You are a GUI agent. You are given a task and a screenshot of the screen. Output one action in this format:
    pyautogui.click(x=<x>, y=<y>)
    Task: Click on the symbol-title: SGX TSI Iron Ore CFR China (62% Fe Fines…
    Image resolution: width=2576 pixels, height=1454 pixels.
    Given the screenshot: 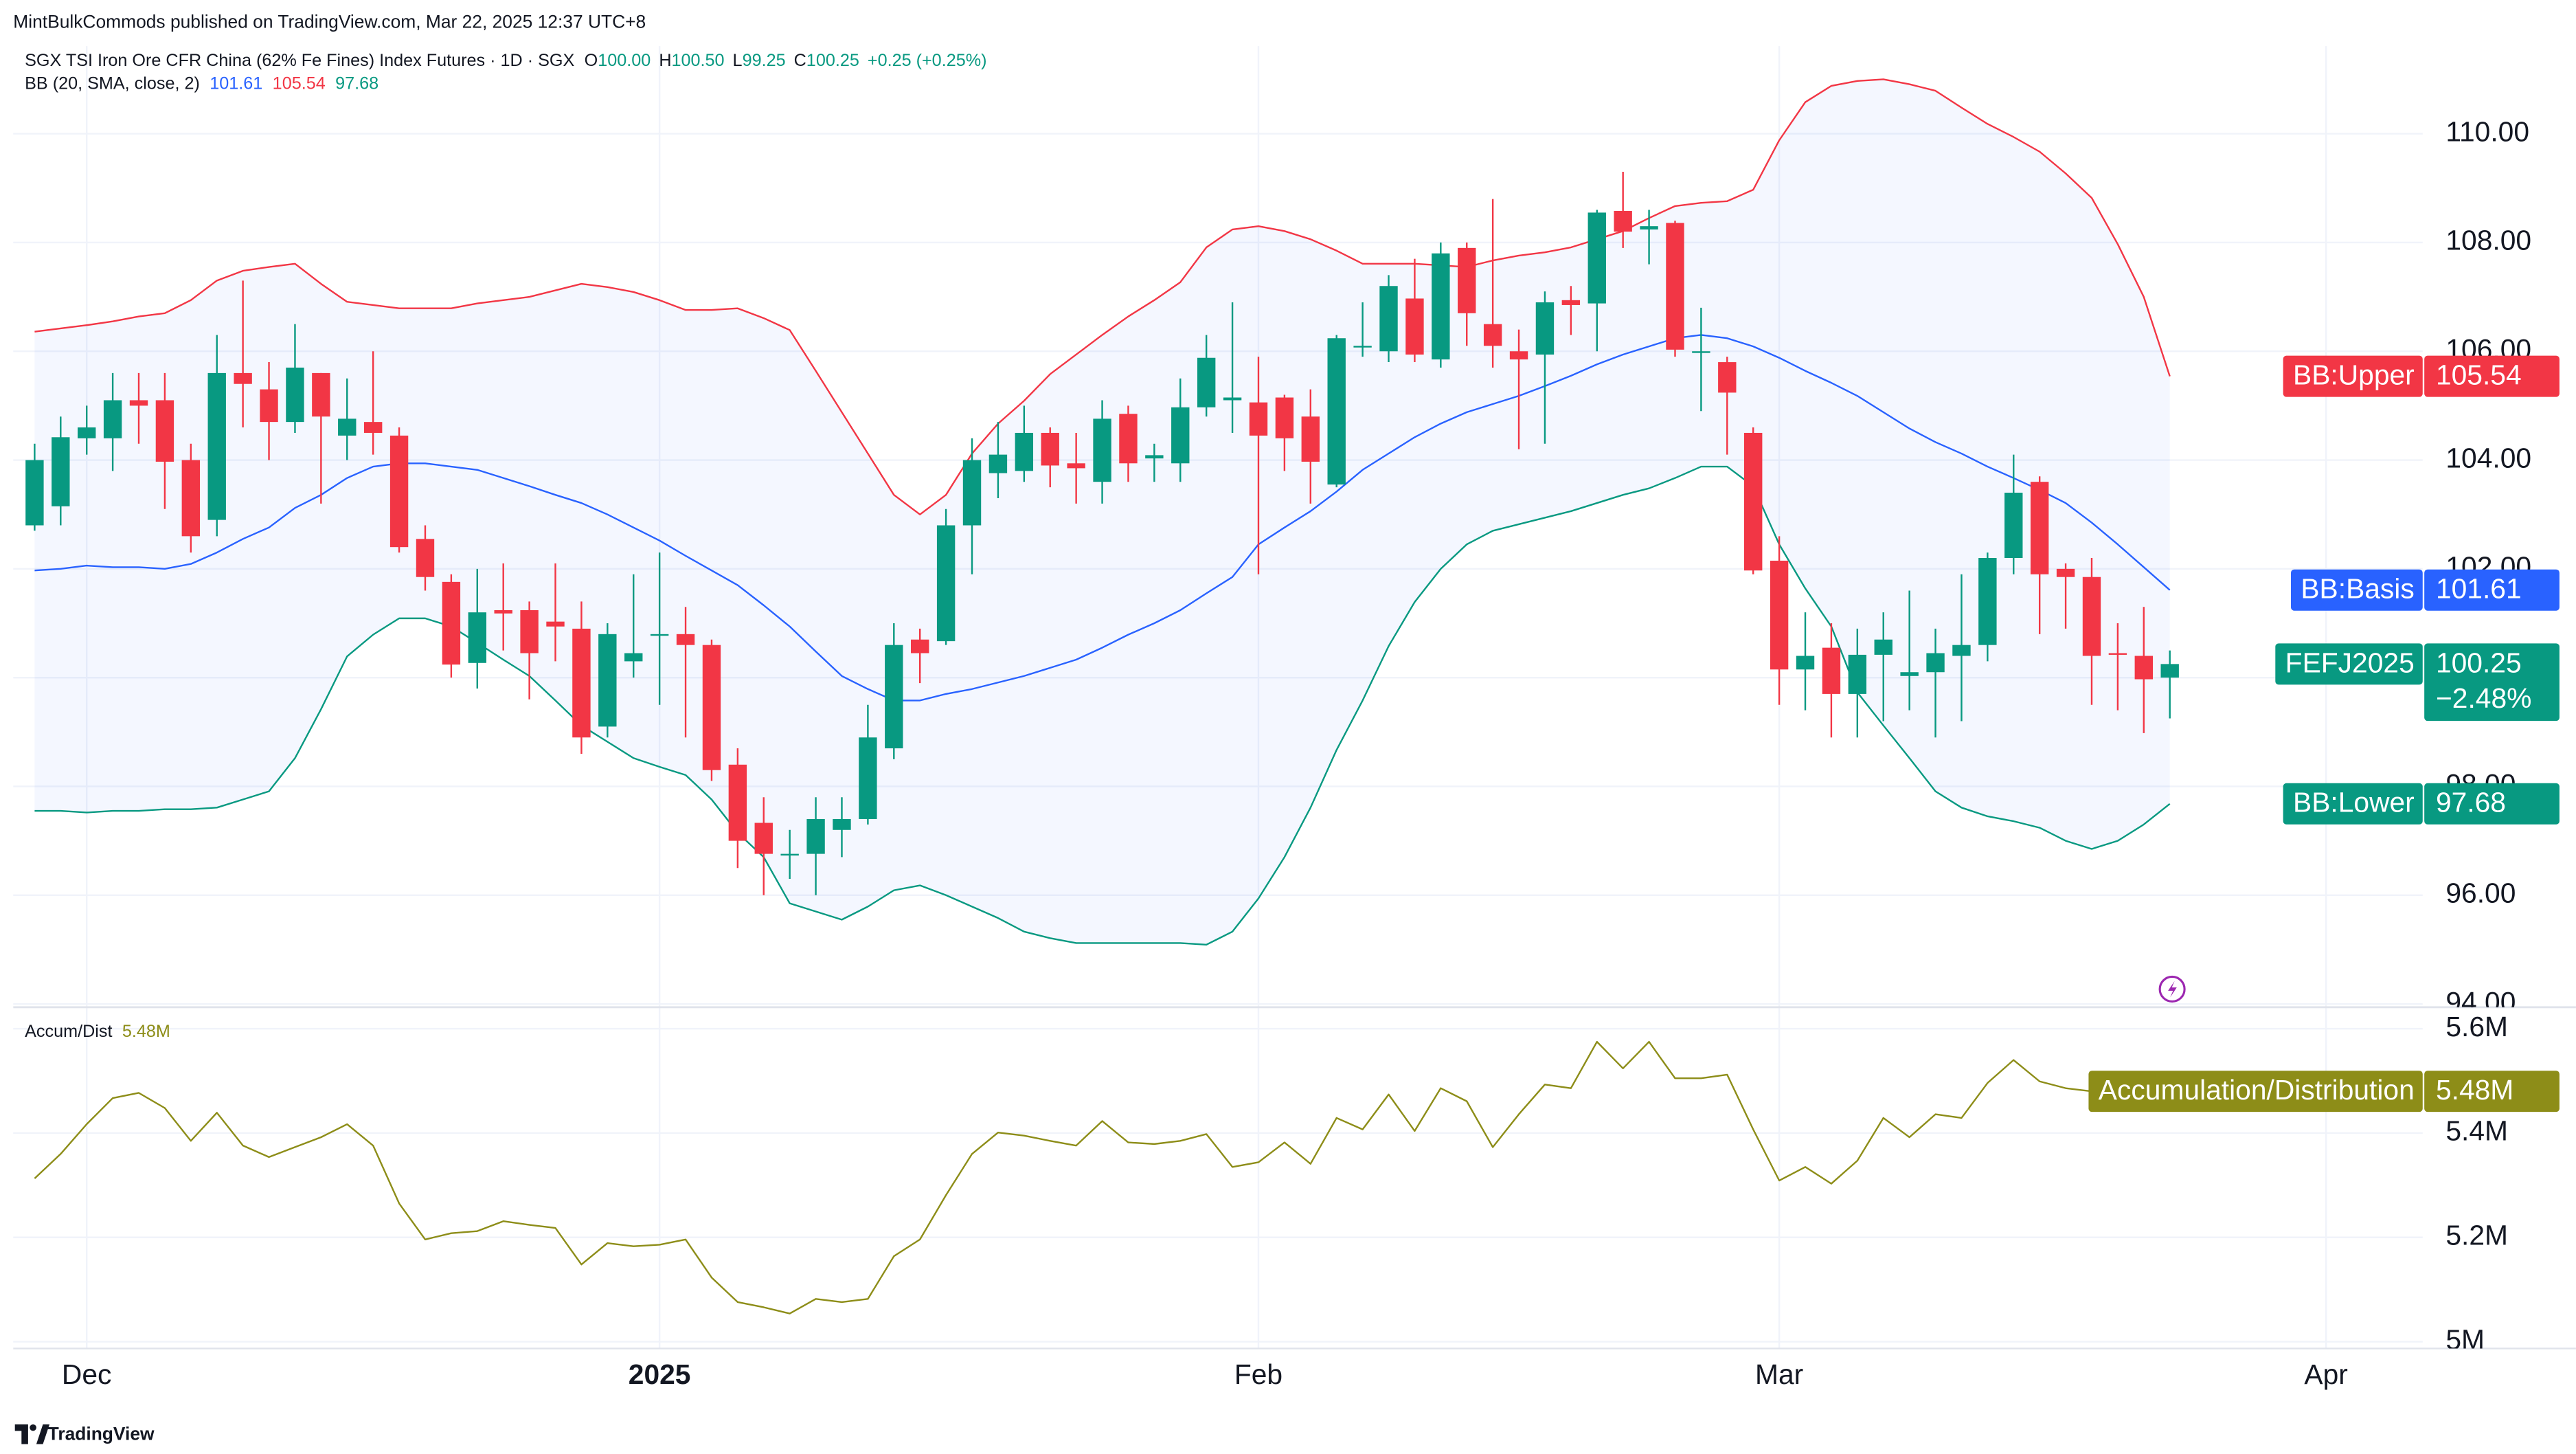 What is the action you would take?
    pyautogui.click(x=299, y=59)
    